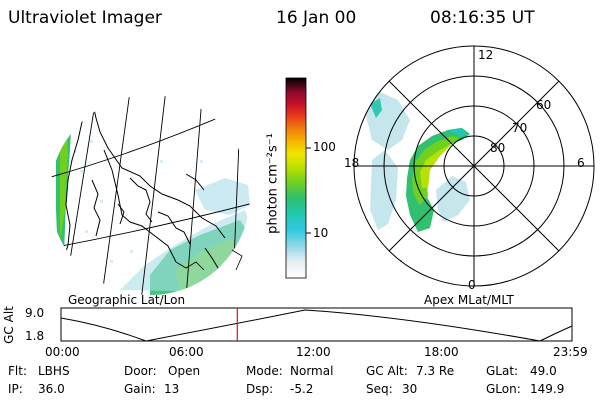 Image resolution: width=600 pixels, height=400 pixels. I want to click on door-value: Open, so click(184, 371).